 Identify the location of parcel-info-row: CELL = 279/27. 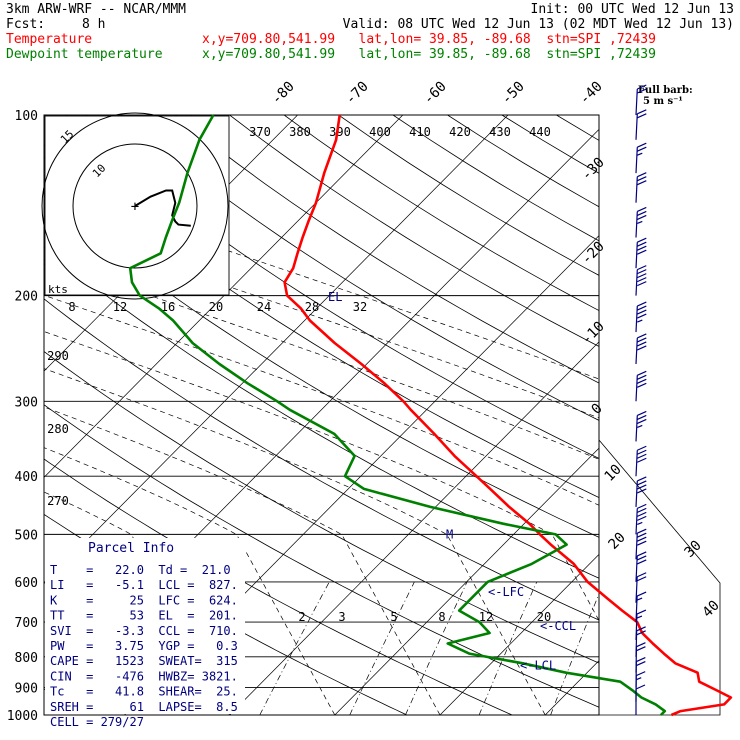
(97, 722).